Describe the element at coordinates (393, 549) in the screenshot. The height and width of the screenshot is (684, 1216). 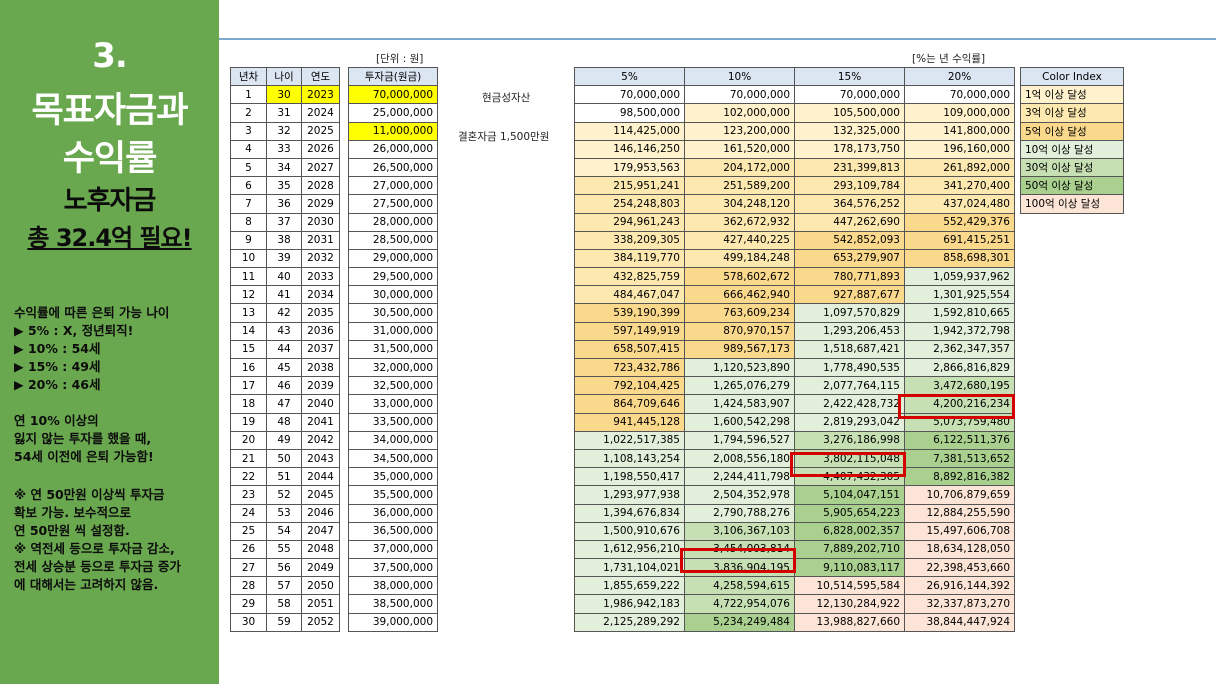
I see `principal-cell: 37,000,000` at that location.